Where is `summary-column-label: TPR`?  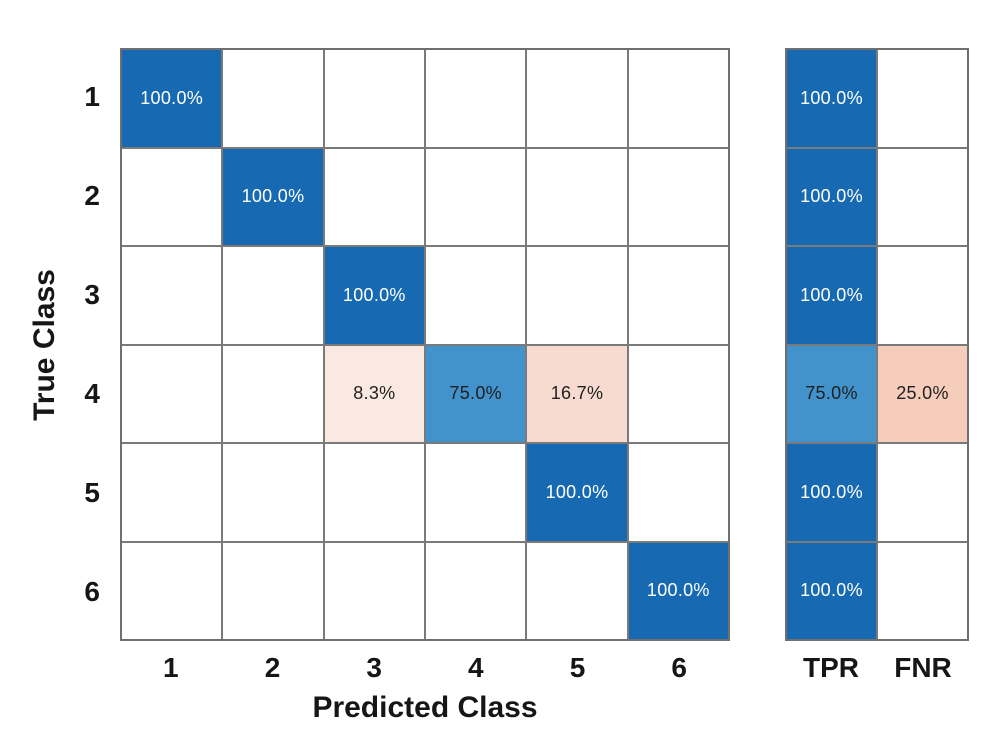 summary-column-label: TPR is located at coordinates (831, 667).